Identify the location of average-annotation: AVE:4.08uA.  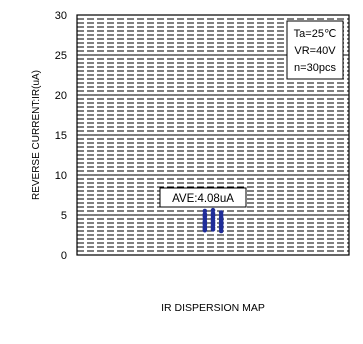
(203, 197).